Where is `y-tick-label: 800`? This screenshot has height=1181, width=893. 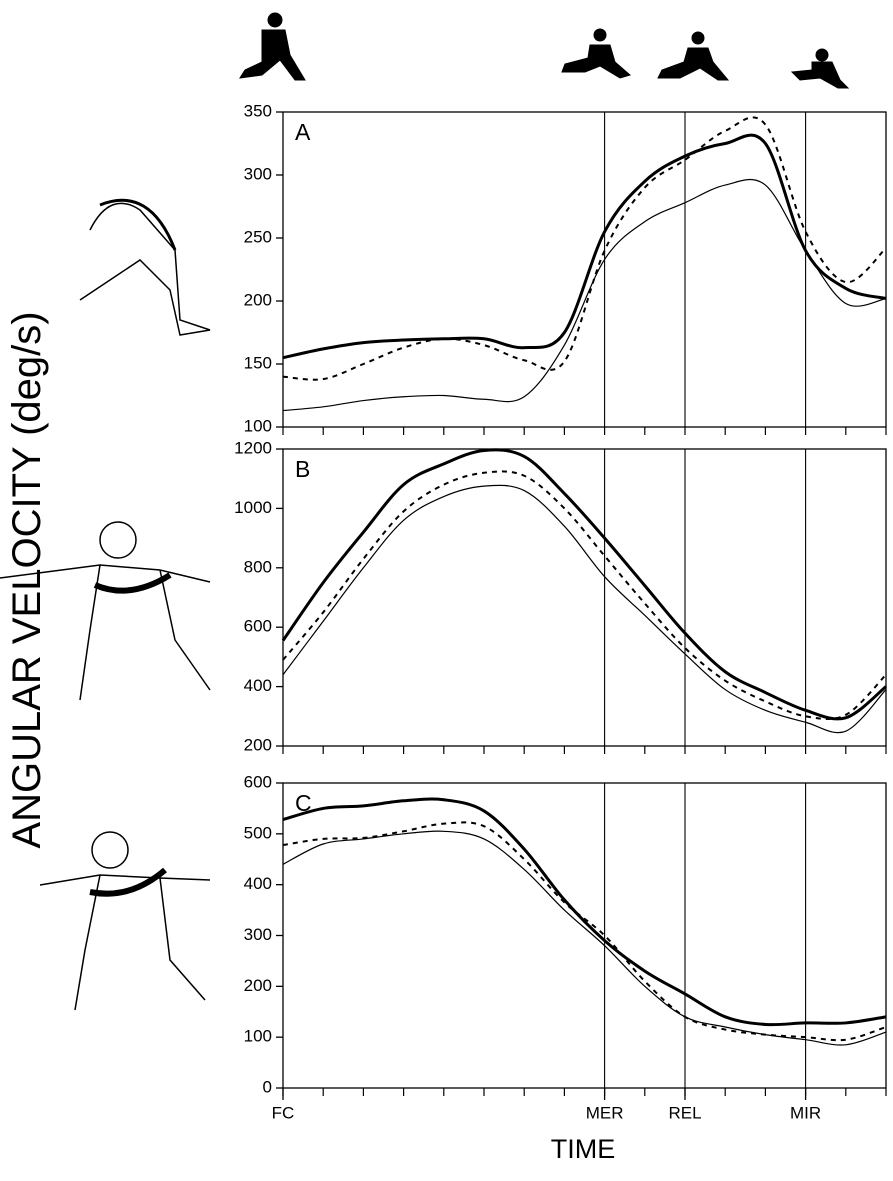
y-tick-label: 800 is located at coordinates (258, 566).